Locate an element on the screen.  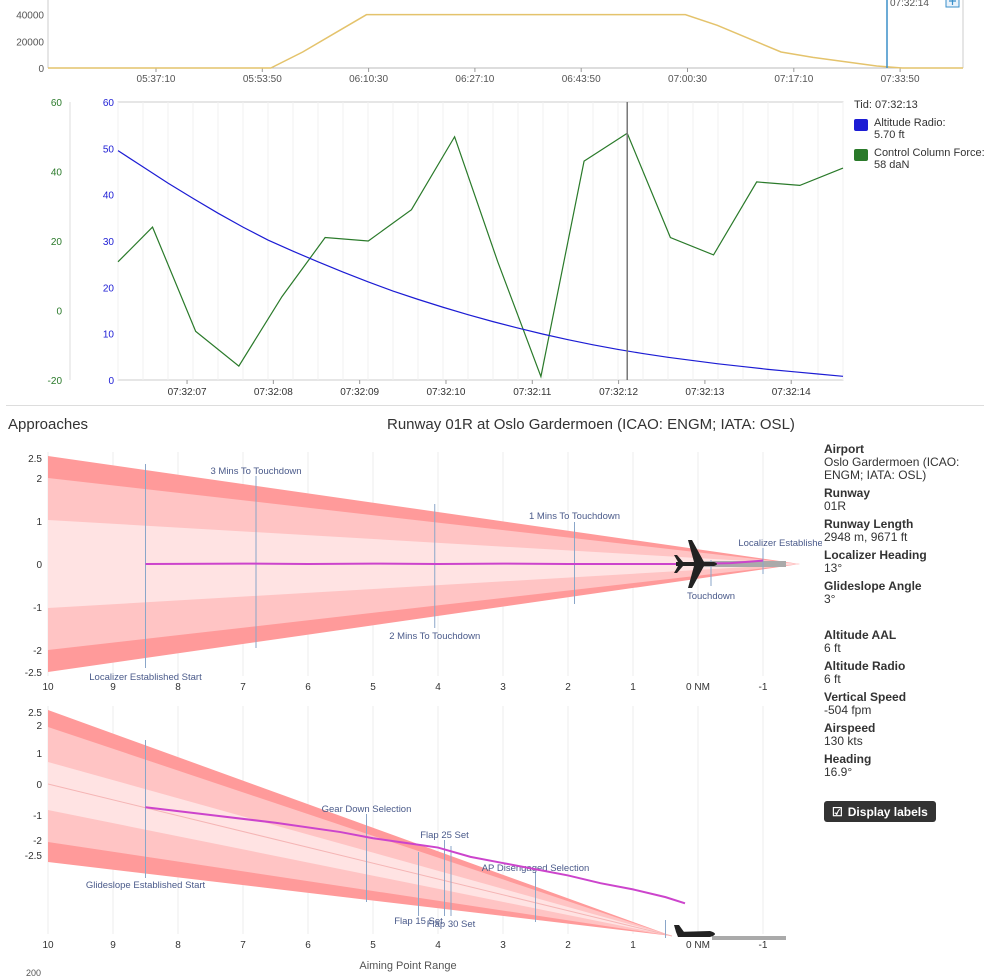
gs-x-tick: 8 is located at coordinates (178, 945).